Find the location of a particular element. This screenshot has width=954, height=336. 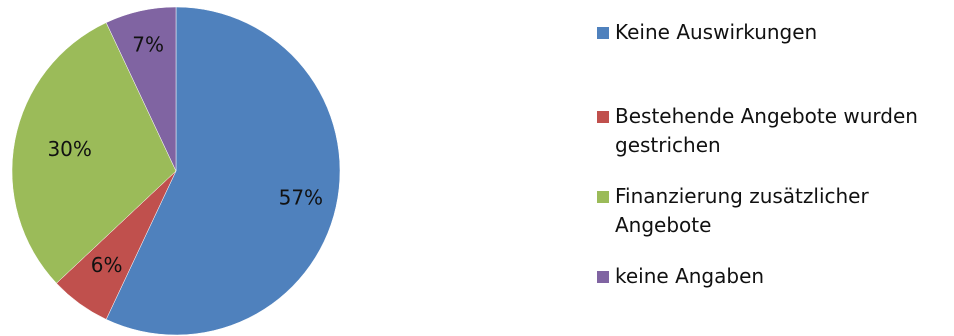

legend-swatch-keine-auswirkungen is located at coordinates (603, 33).